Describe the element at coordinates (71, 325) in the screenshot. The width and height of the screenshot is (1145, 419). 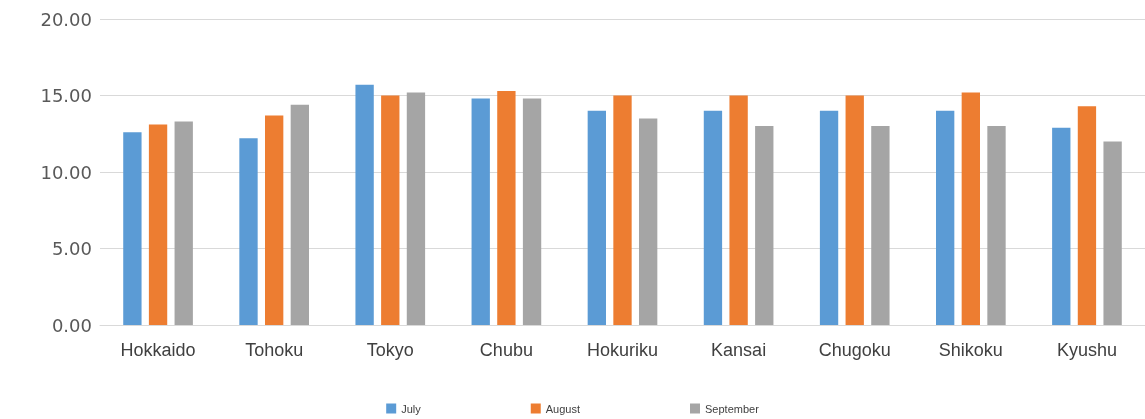
I see `y-tick-label: 0.00` at that location.